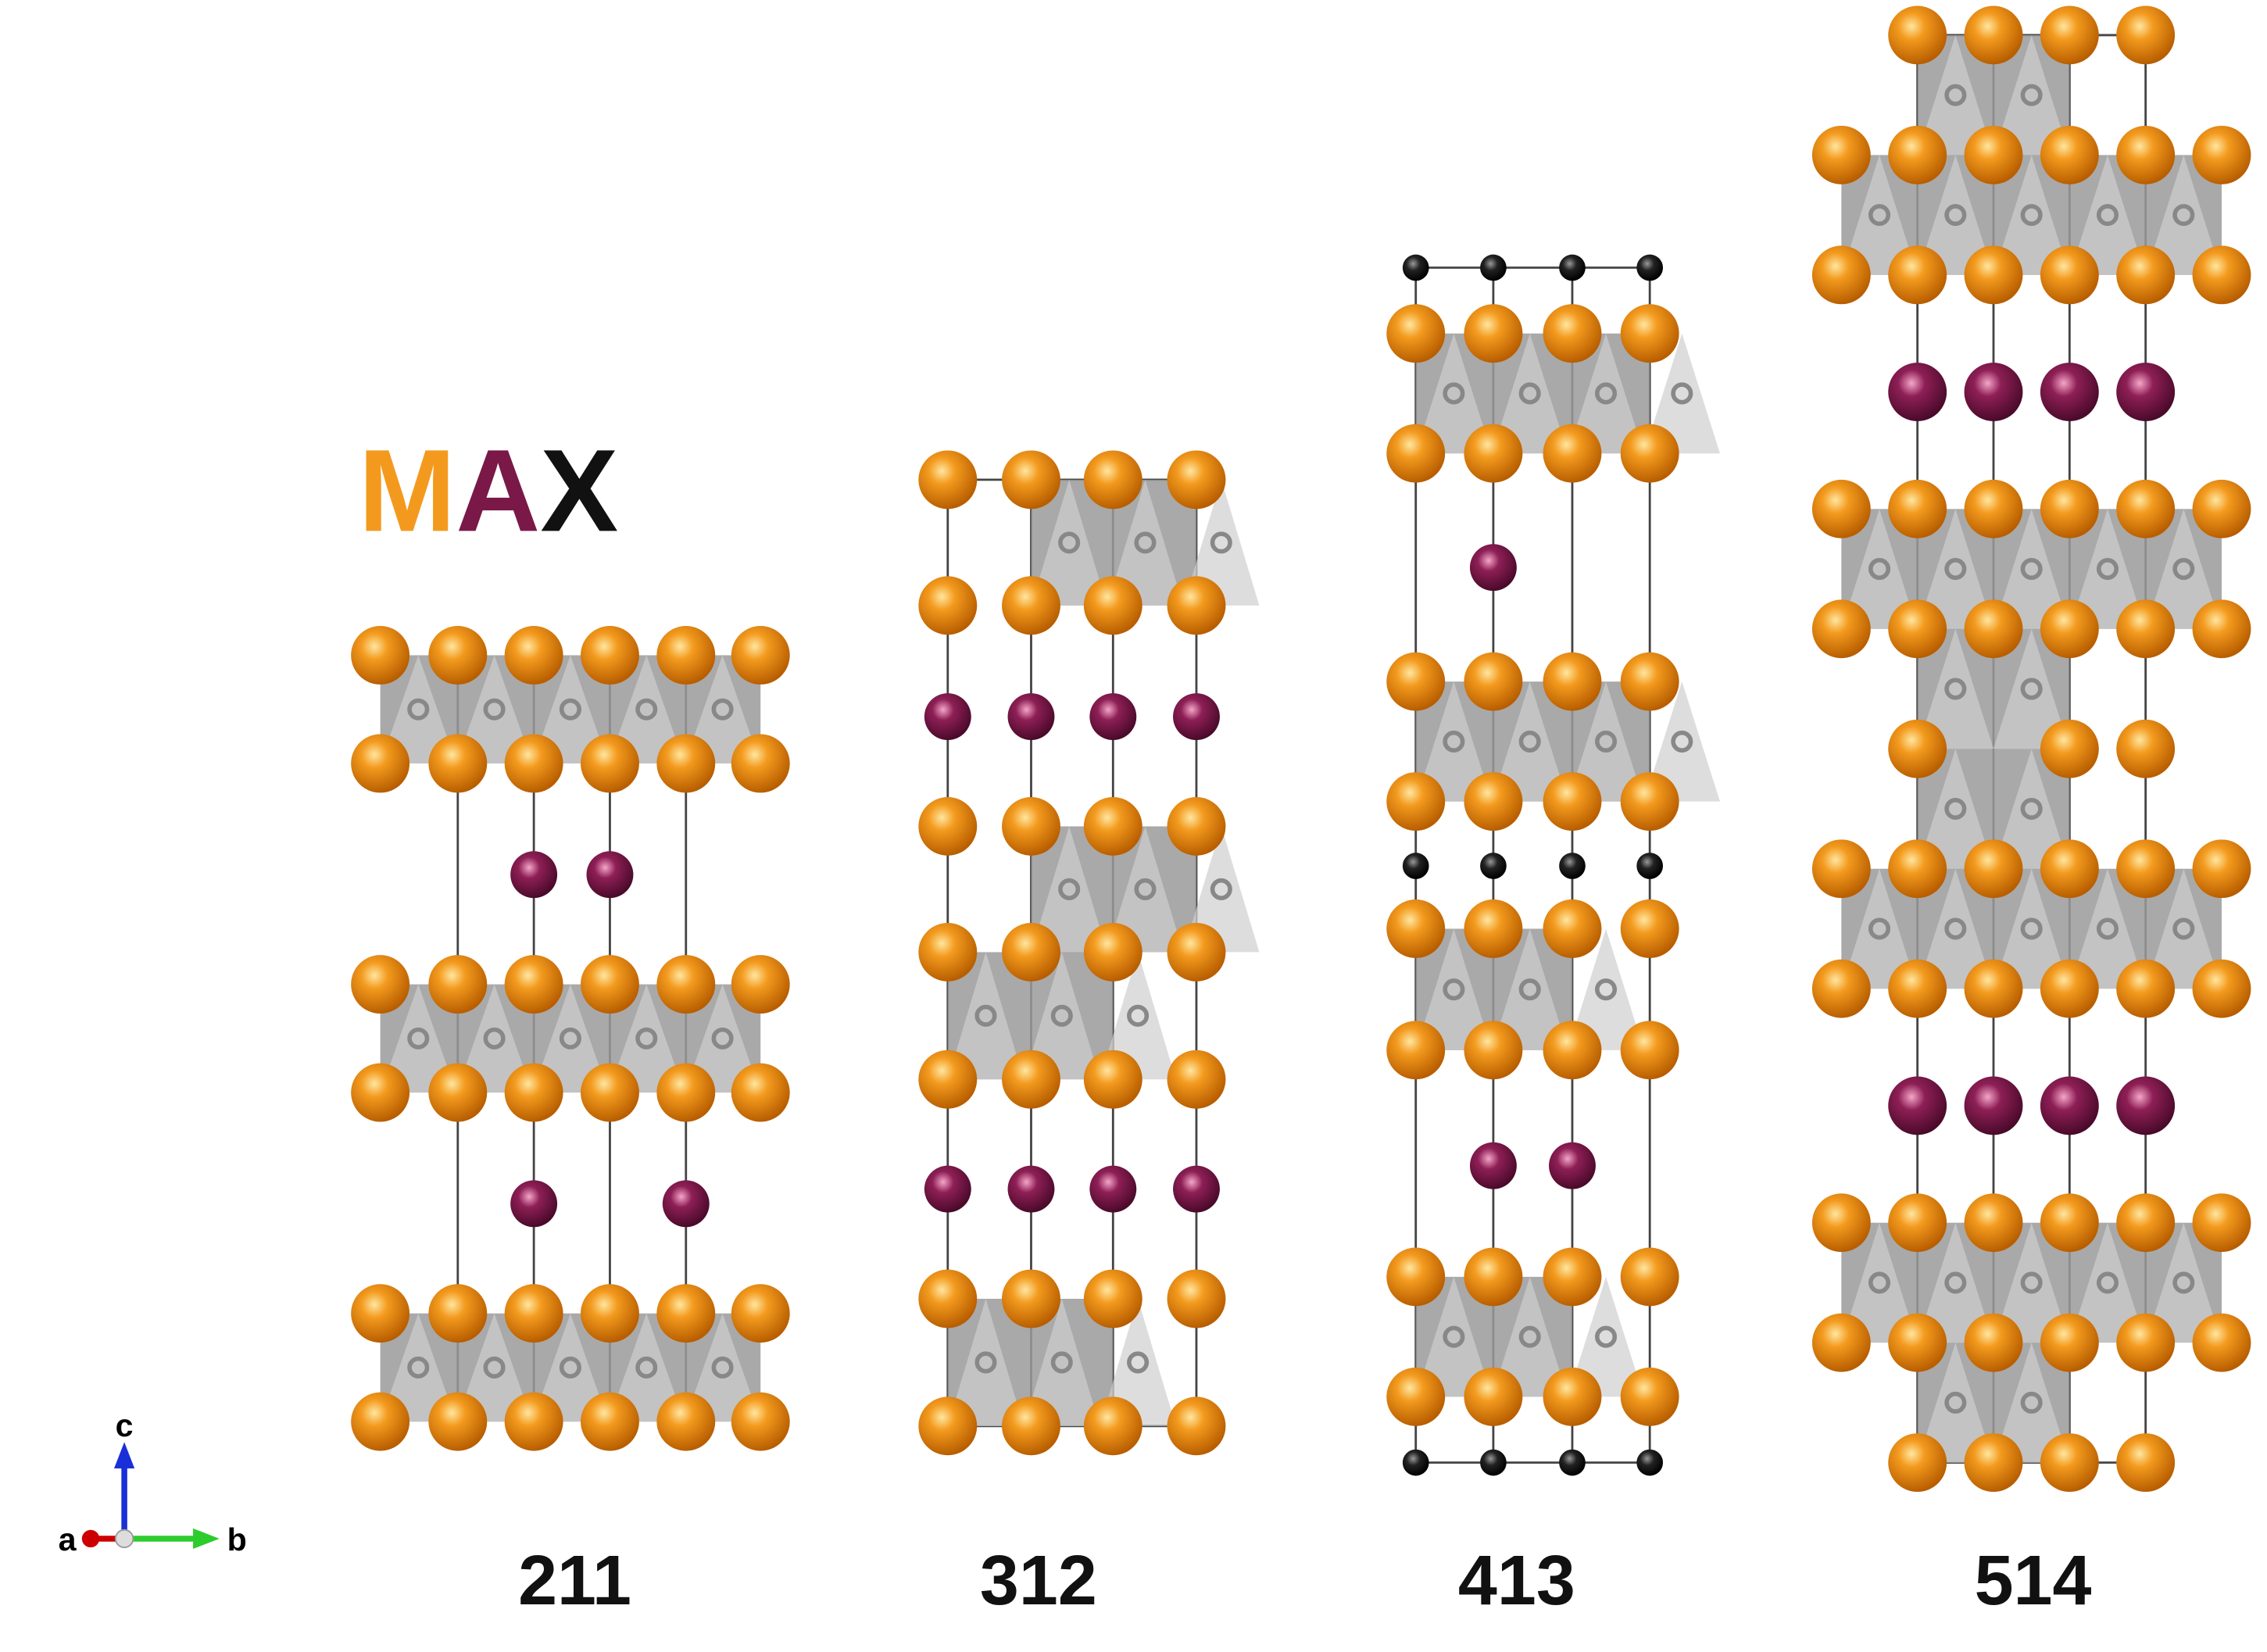  What do you see at coordinates (579, 490) in the screenshot?
I see `letter-x: X` at bounding box center [579, 490].